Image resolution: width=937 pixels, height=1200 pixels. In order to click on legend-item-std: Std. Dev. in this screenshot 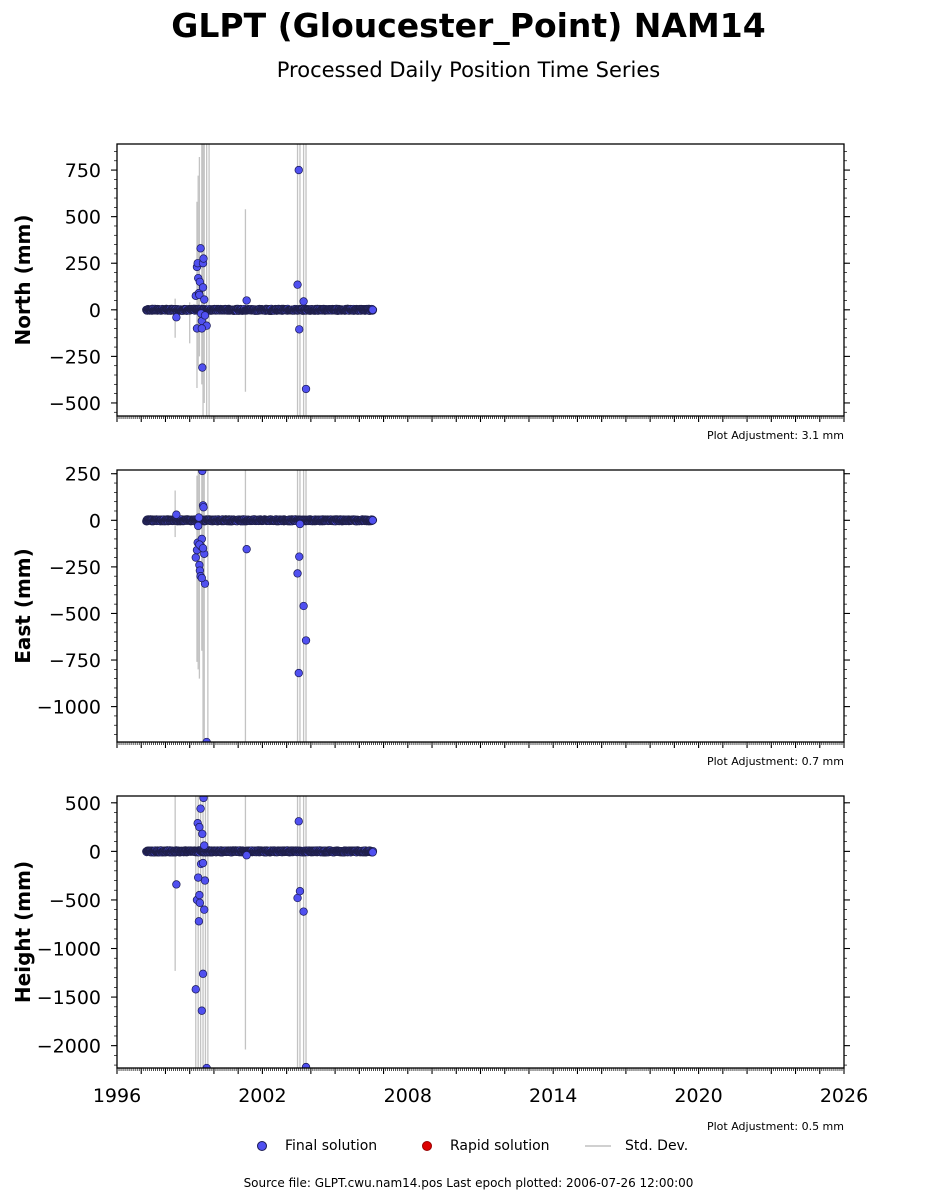, I will do `click(636, 1146)`.